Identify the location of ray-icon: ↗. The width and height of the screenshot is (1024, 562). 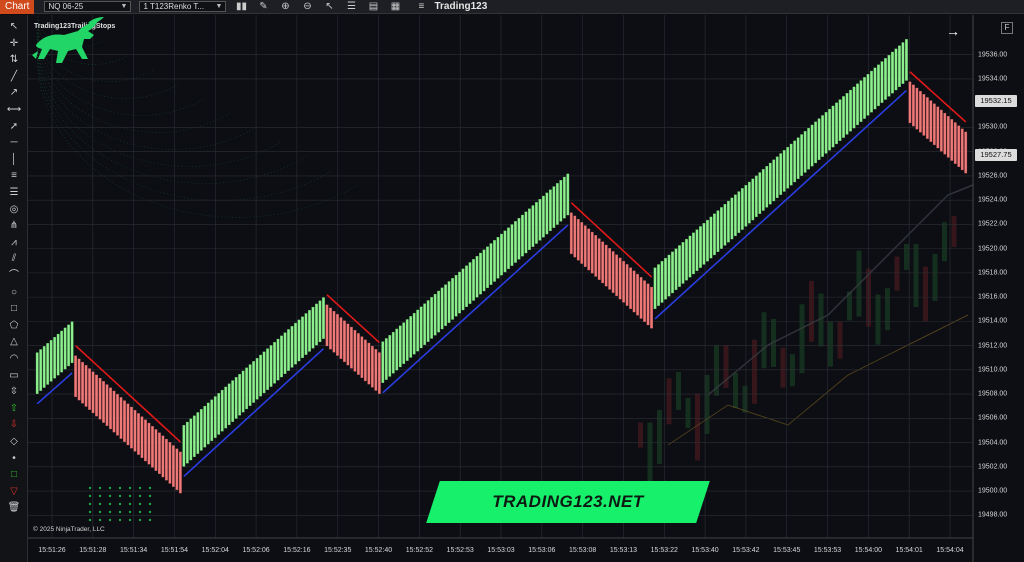
(14, 93).